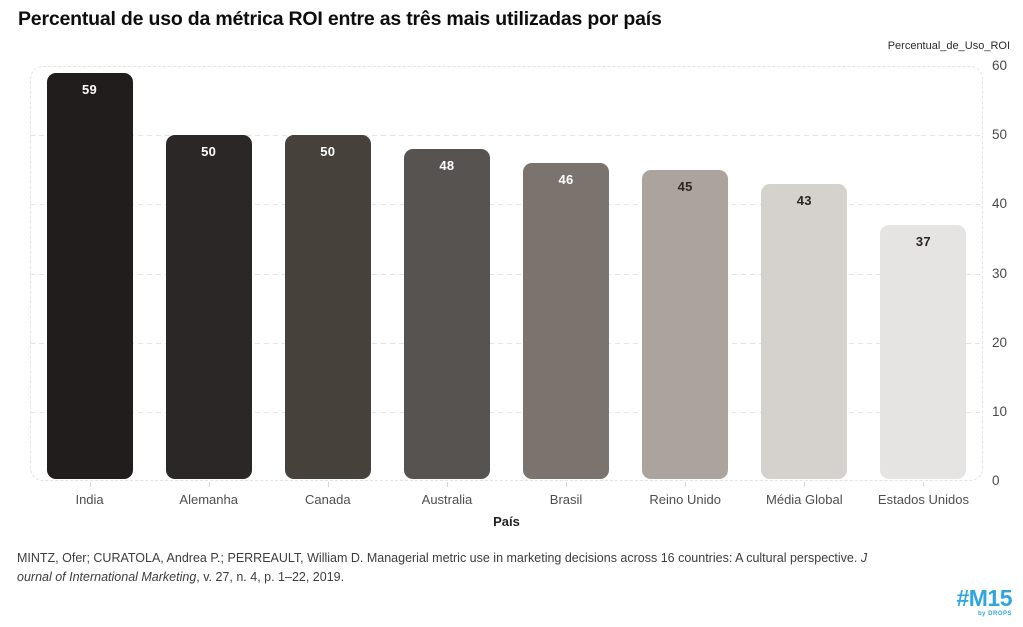  Describe the element at coordinates (996, 480) in the screenshot. I see `y-tick-label-0: 0` at that location.